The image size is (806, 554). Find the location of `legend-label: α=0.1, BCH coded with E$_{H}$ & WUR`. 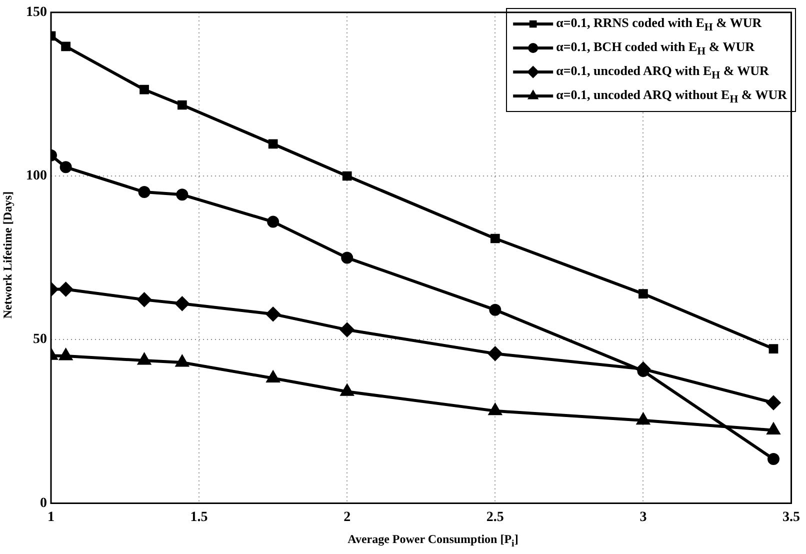

legend-label: α=0.1, BCH coded with E$_{H}$ & WUR is located at coordinates (655, 48).